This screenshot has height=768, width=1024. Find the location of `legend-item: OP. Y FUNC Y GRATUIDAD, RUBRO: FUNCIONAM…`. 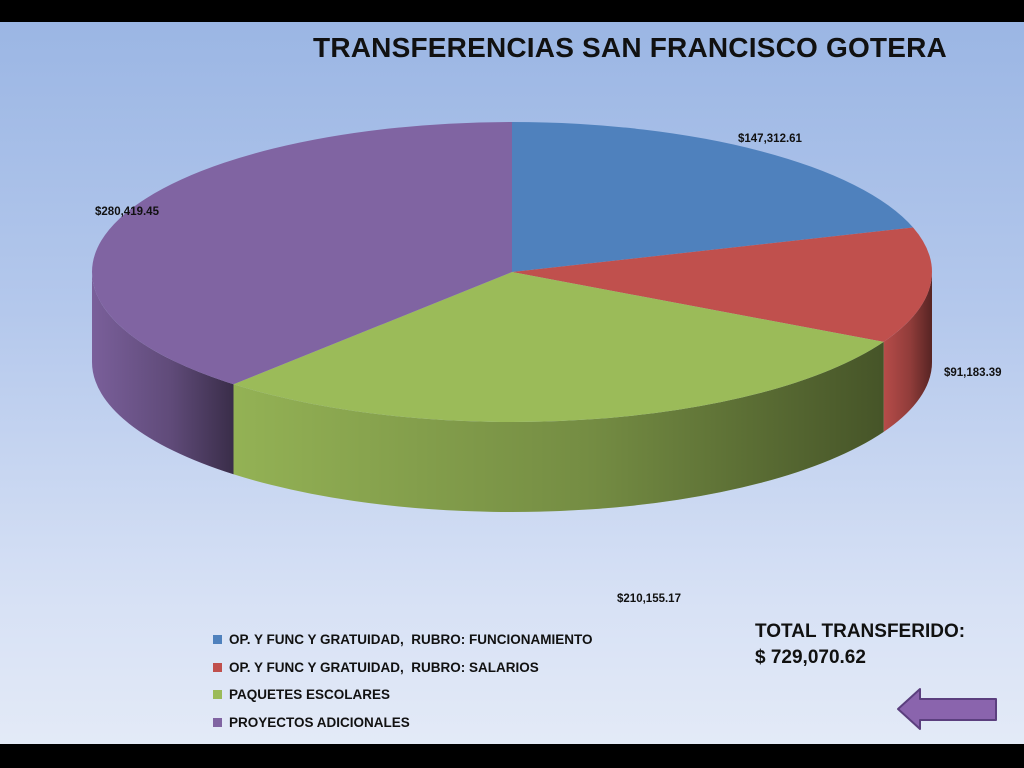

legend-item: OP. Y FUNC Y GRATUIDAD, RUBRO: FUNCIONAM… is located at coordinates (403, 640).